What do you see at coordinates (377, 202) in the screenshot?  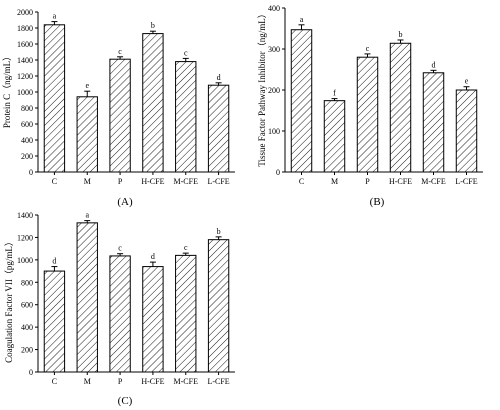 I see `chart-b-panel-label: (B)` at bounding box center [377, 202].